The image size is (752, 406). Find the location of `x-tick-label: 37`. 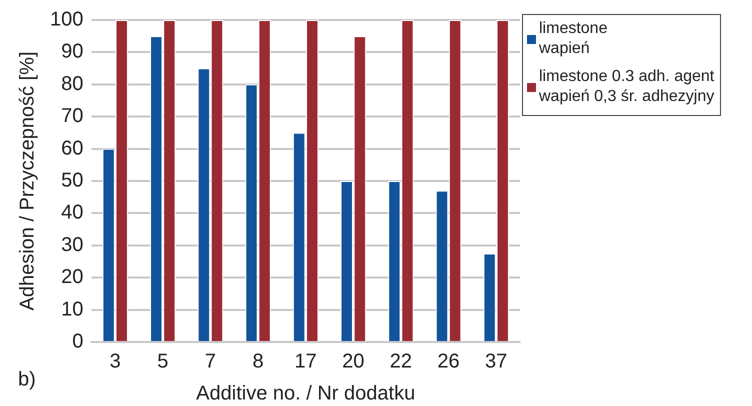

x-tick-label: 37 is located at coordinates (496, 361).